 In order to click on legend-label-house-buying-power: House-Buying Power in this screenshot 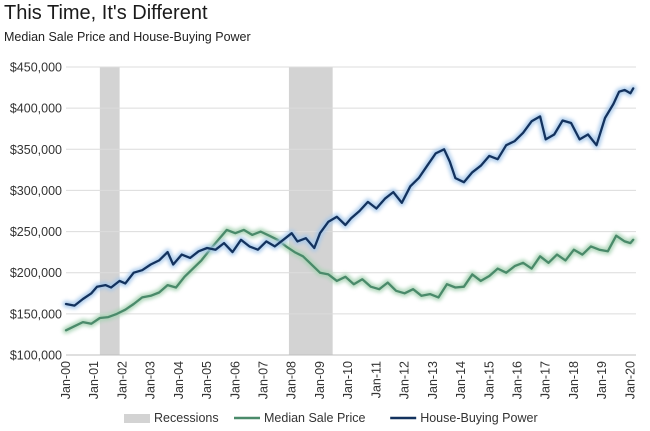, I will do `click(478, 418)`.